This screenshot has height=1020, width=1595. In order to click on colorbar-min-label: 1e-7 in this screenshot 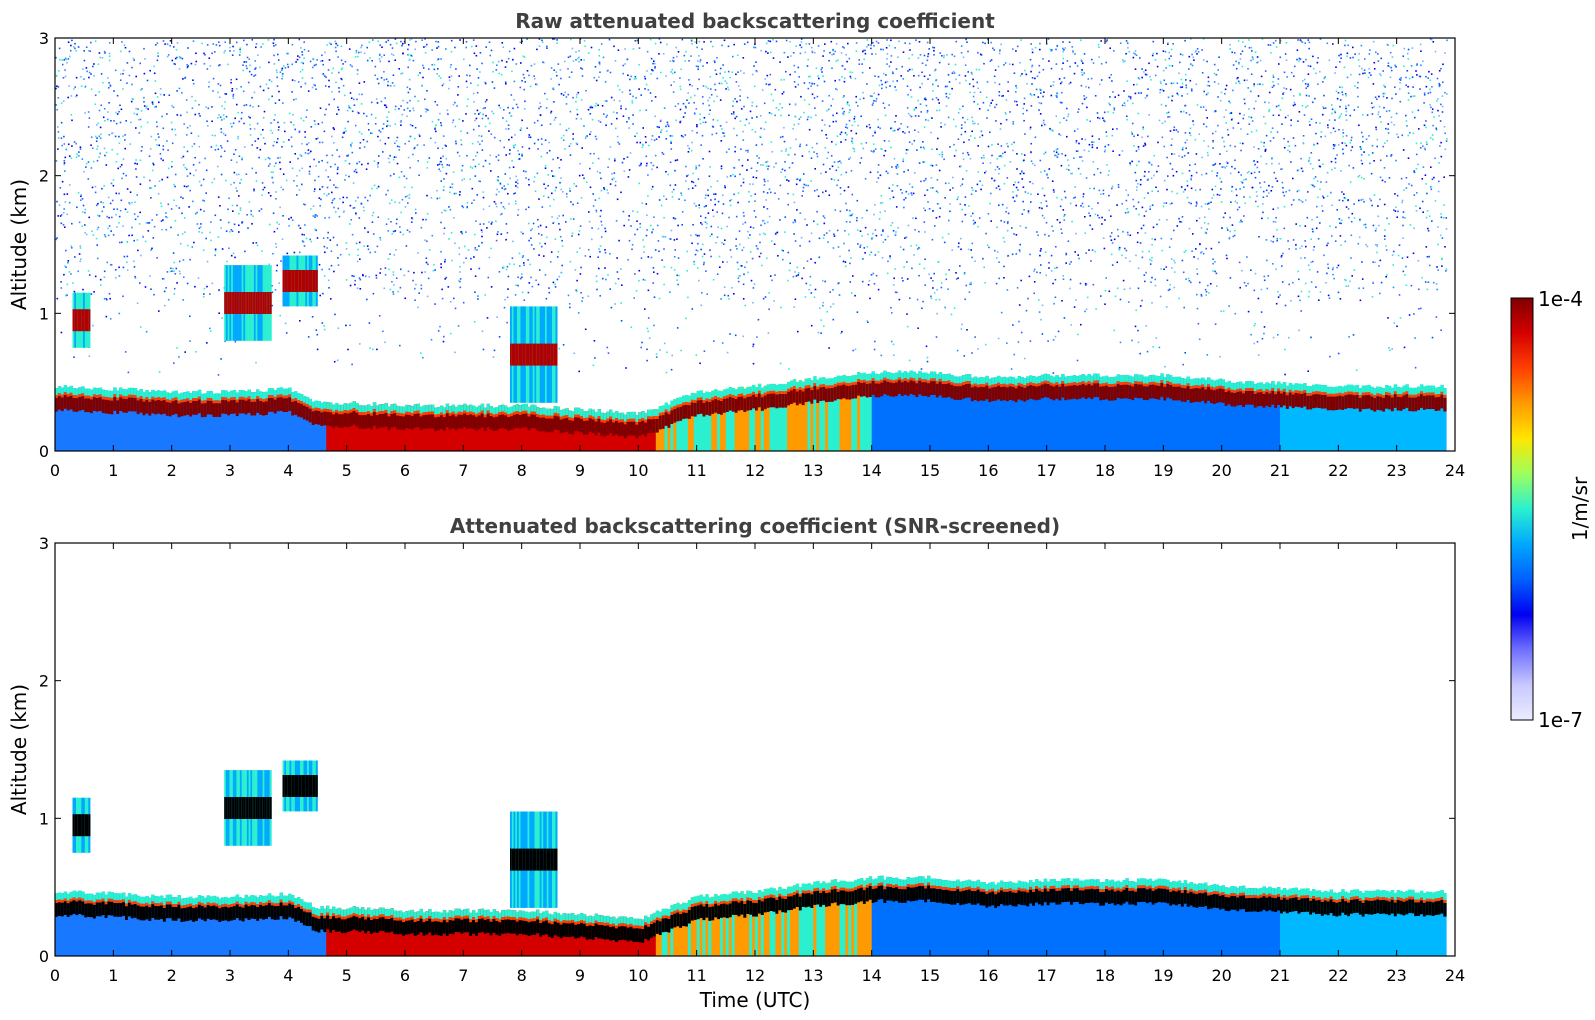, I will do `click(1560, 720)`.